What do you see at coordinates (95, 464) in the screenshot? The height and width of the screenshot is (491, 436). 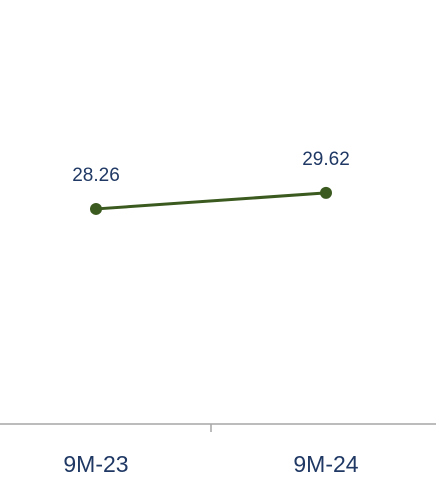 I see `x-tick-label: 9M-23` at bounding box center [95, 464].